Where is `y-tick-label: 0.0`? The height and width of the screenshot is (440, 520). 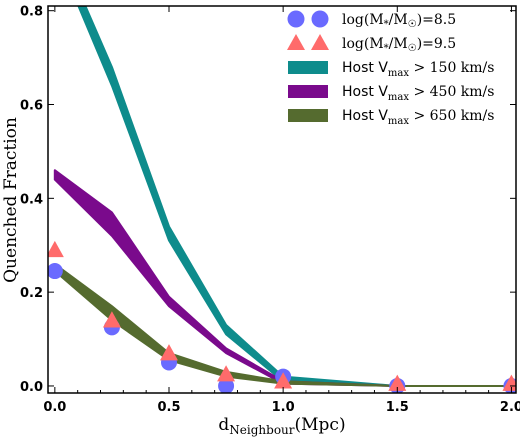 y-tick-label: 0.0 is located at coordinates (31, 387).